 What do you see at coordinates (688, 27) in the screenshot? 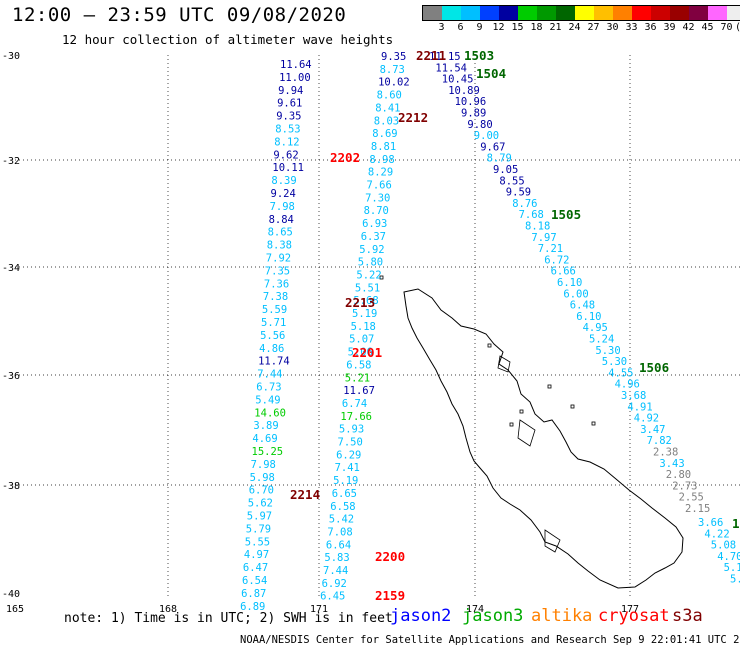
I see `legend-label: 42` at bounding box center [688, 27].